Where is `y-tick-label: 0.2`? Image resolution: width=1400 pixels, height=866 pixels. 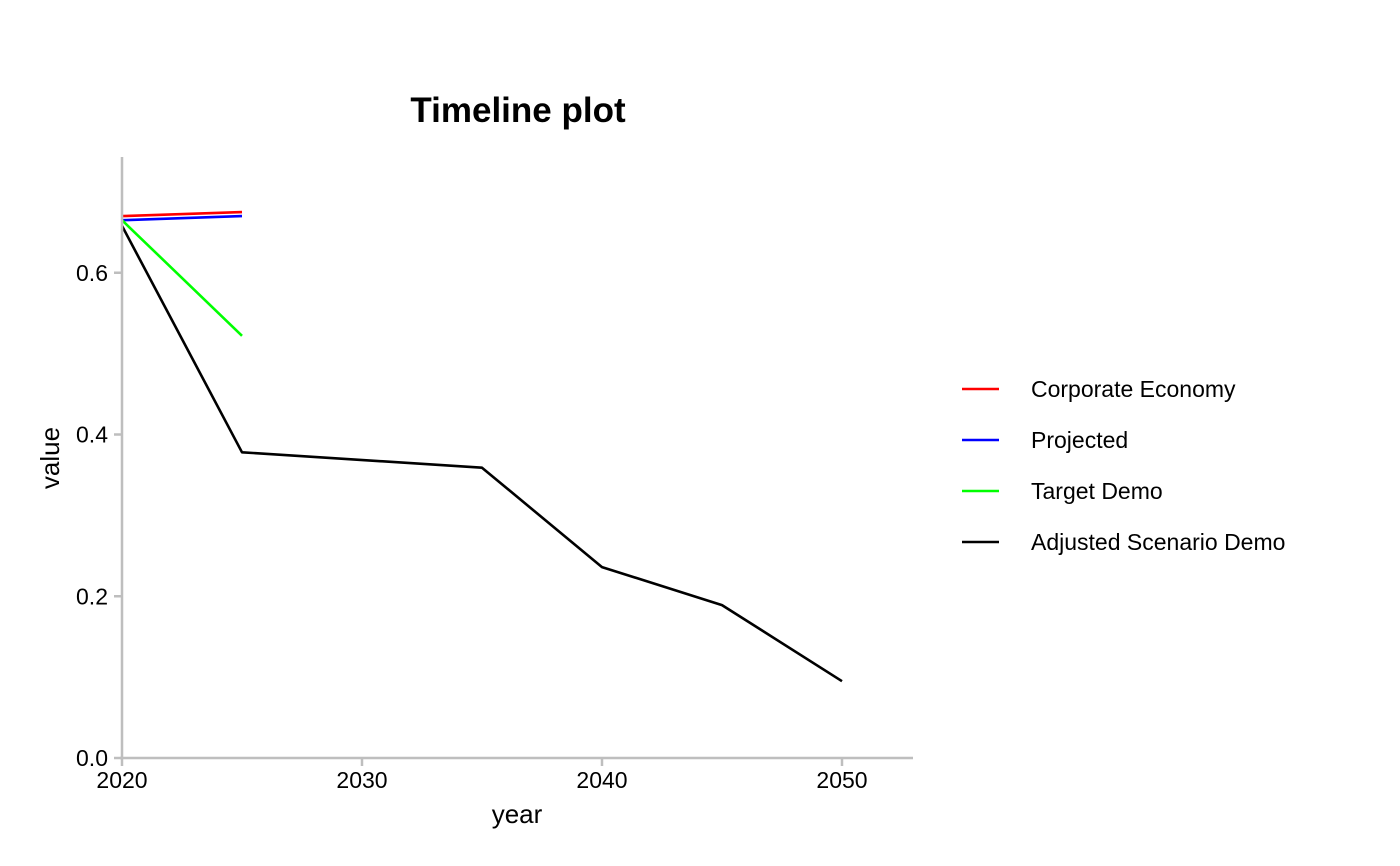 y-tick-label: 0.2 is located at coordinates (92, 596).